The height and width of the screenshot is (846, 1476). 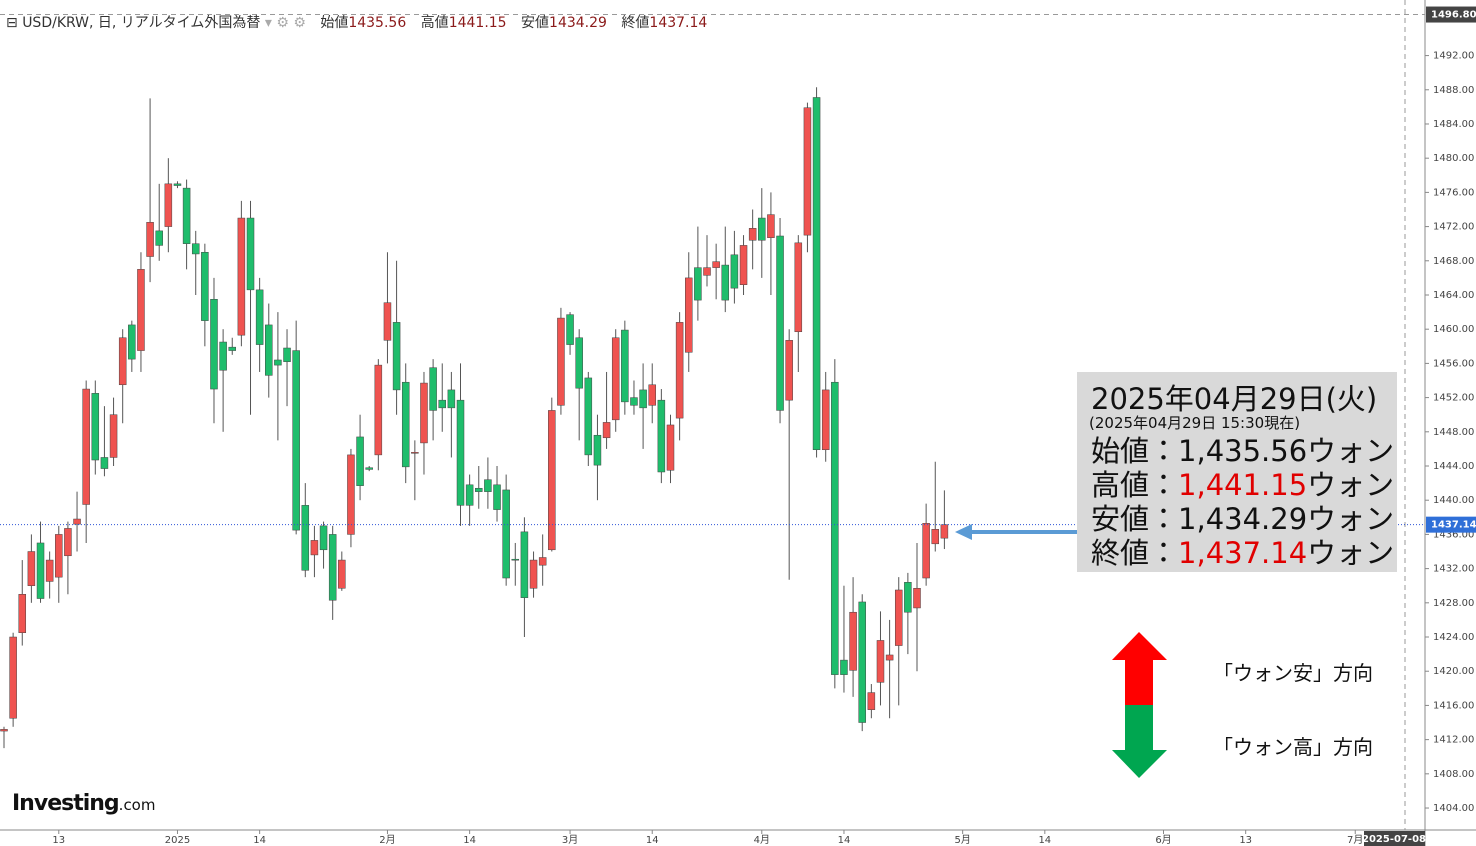 What do you see at coordinates (1120, 519) in the screenshot?
I see `row-label: 安値` at bounding box center [1120, 519].